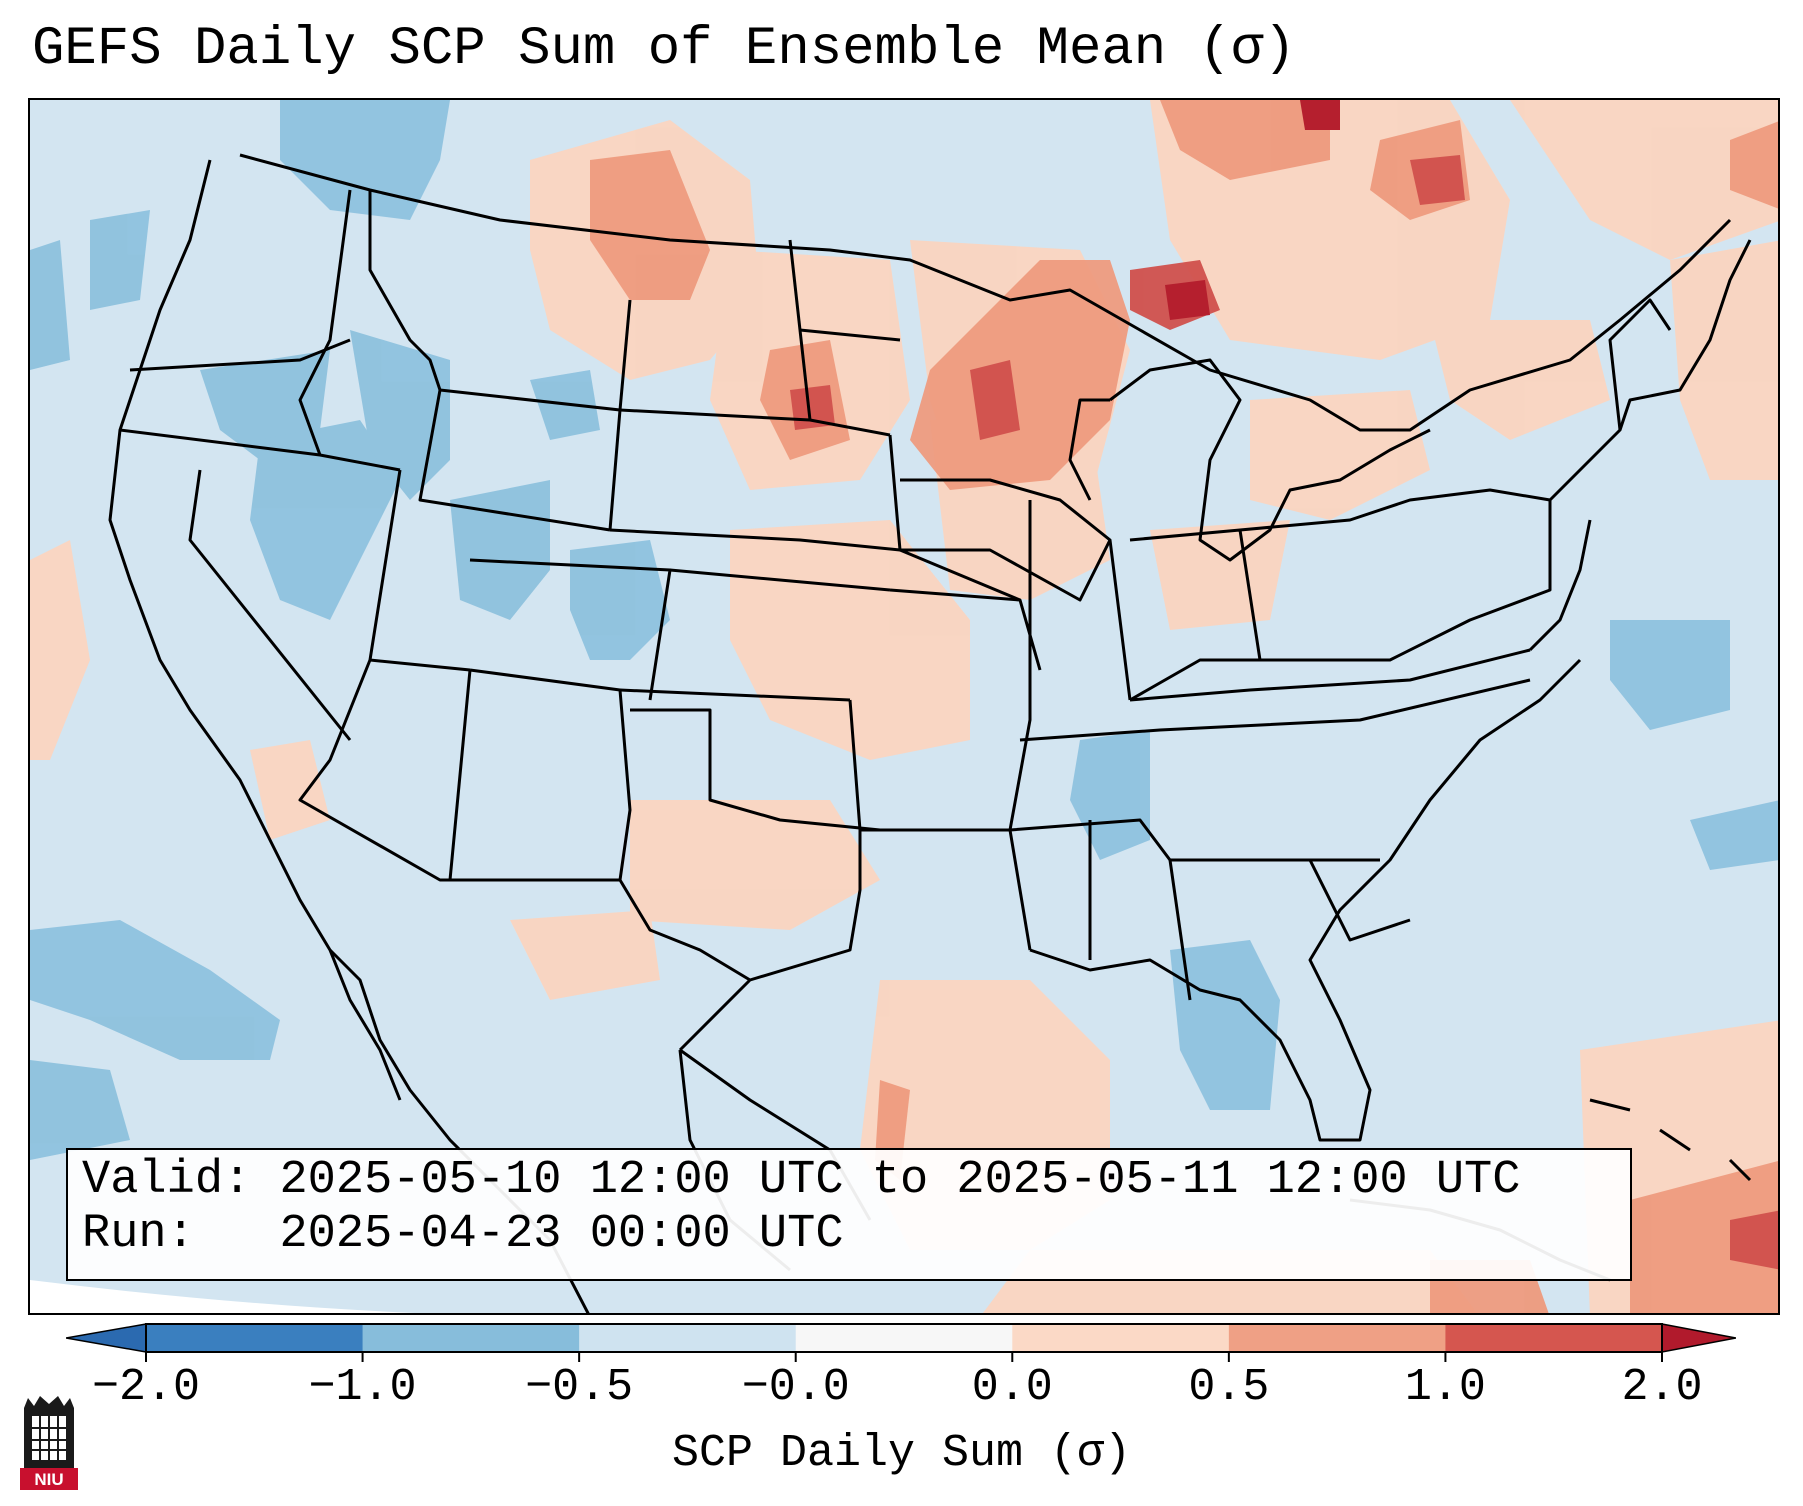  Describe the element at coordinates (1012, 1387) in the screenshot. I see `colorbar-tick-label: 0.0` at that location.